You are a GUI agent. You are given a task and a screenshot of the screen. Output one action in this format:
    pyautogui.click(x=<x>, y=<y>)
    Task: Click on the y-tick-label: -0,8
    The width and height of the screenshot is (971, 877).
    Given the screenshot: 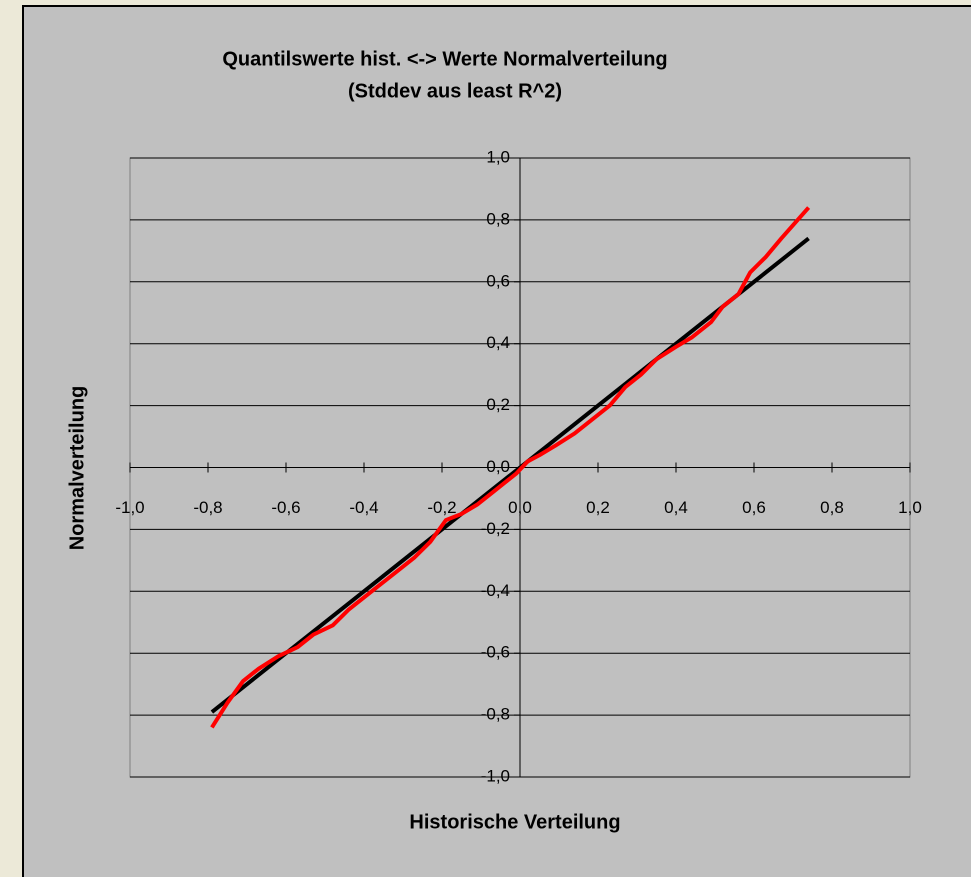 What is the action you would take?
    pyautogui.click(x=495, y=714)
    